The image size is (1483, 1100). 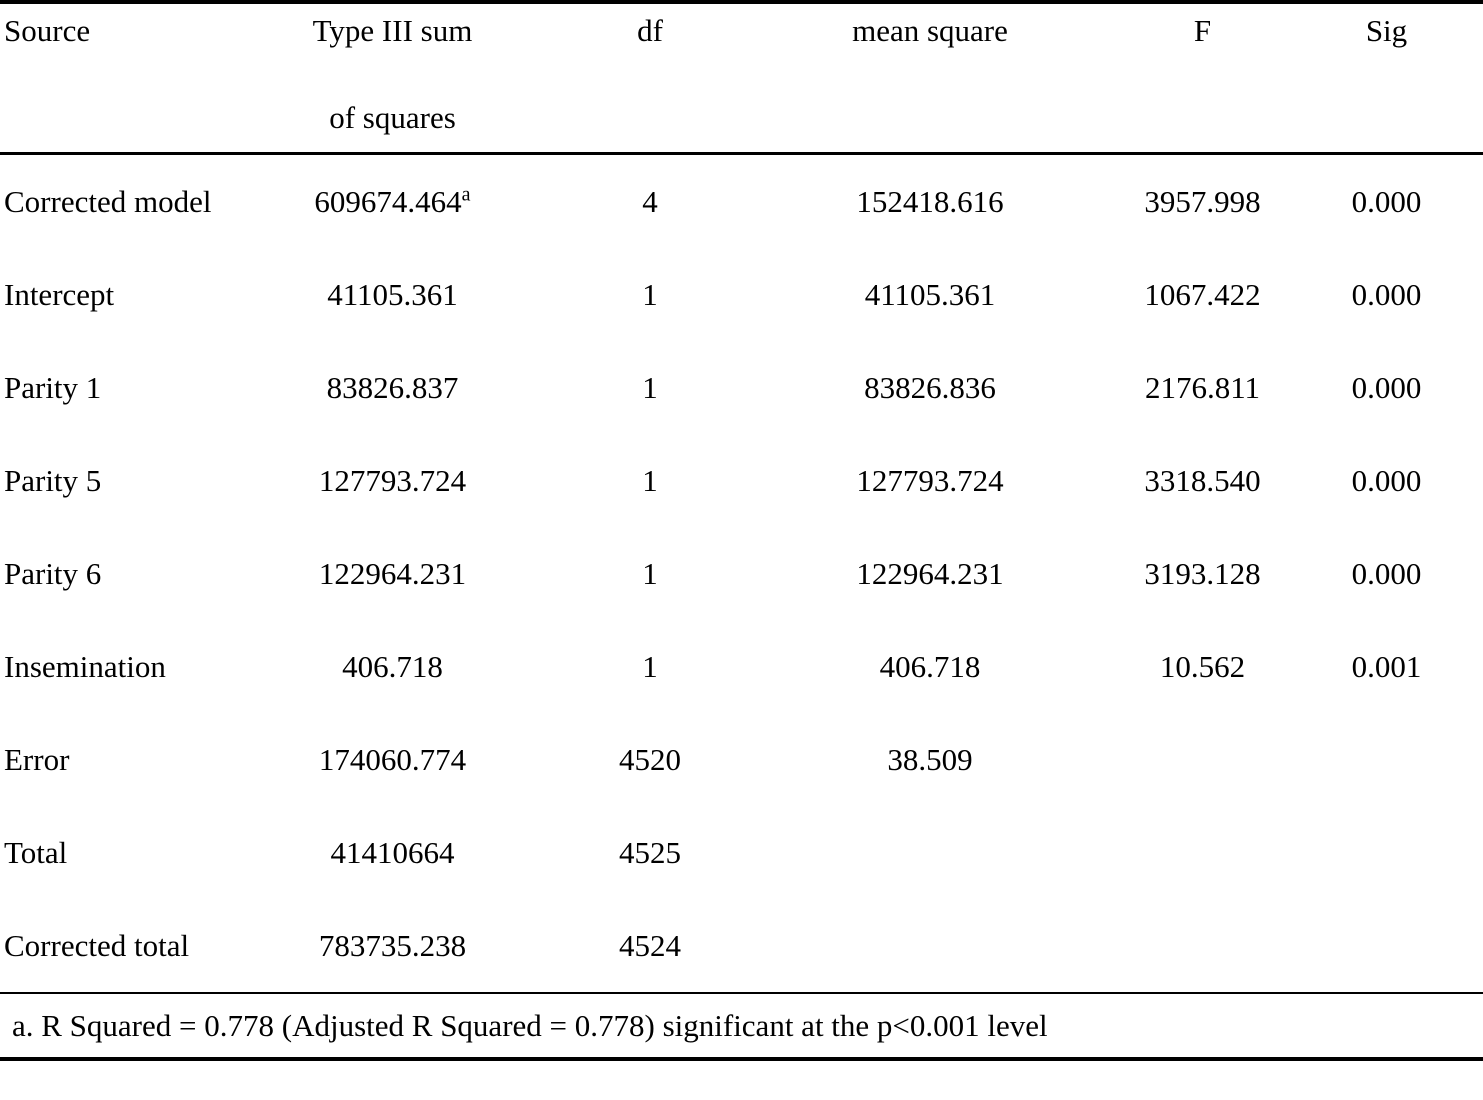 What do you see at coordinates (741, 852) in the screenshot?
I see `table-row: Total 41410664 4525` at bounding box center [741, 852].